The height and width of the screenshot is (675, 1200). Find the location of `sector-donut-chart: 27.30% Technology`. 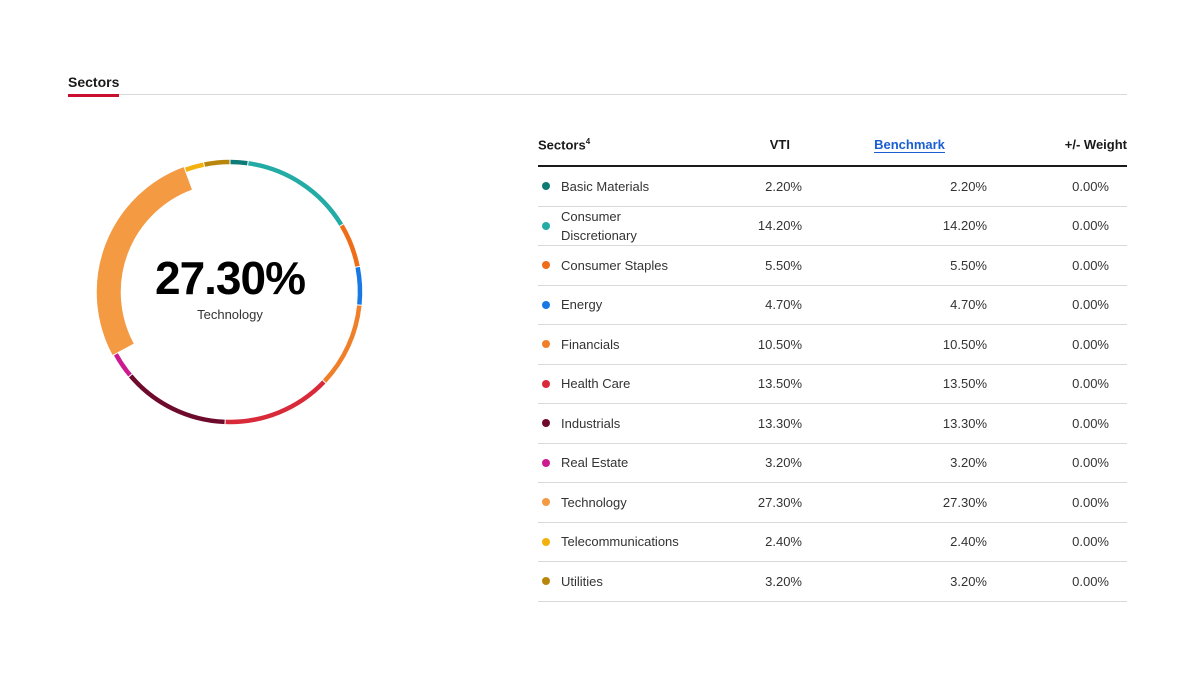

sector-donut-chart: 27.30% Technology is located at coordinates (230, 292).